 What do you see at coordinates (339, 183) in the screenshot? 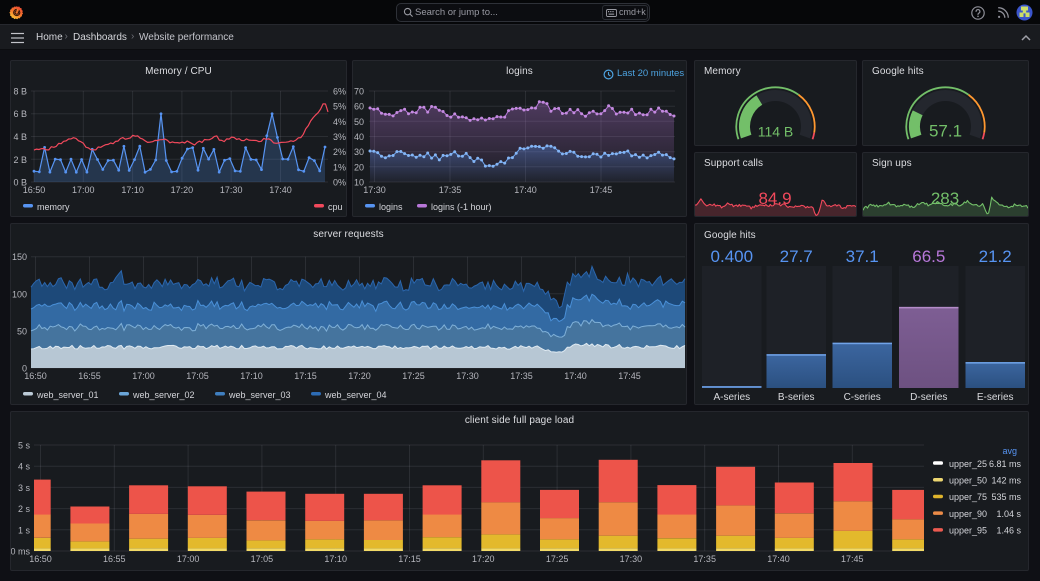
I see `svg-text: 0%` at bounding box center [339, 183].